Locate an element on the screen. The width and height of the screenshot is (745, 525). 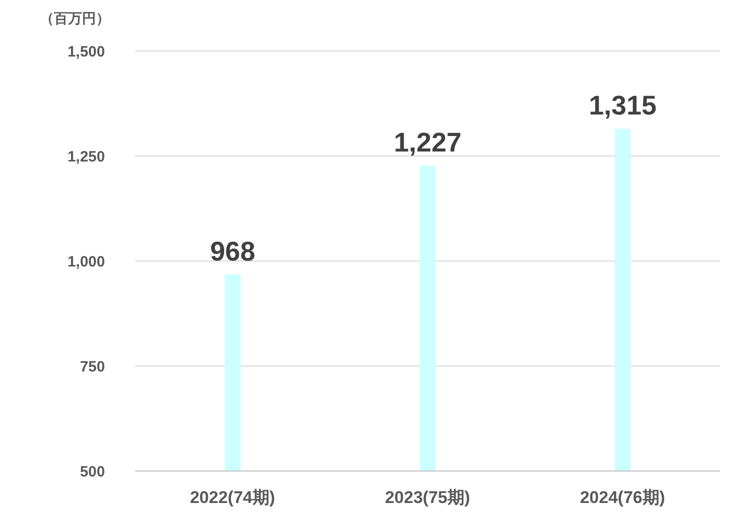
data-label: 968 is located at coordinates (233, 251).